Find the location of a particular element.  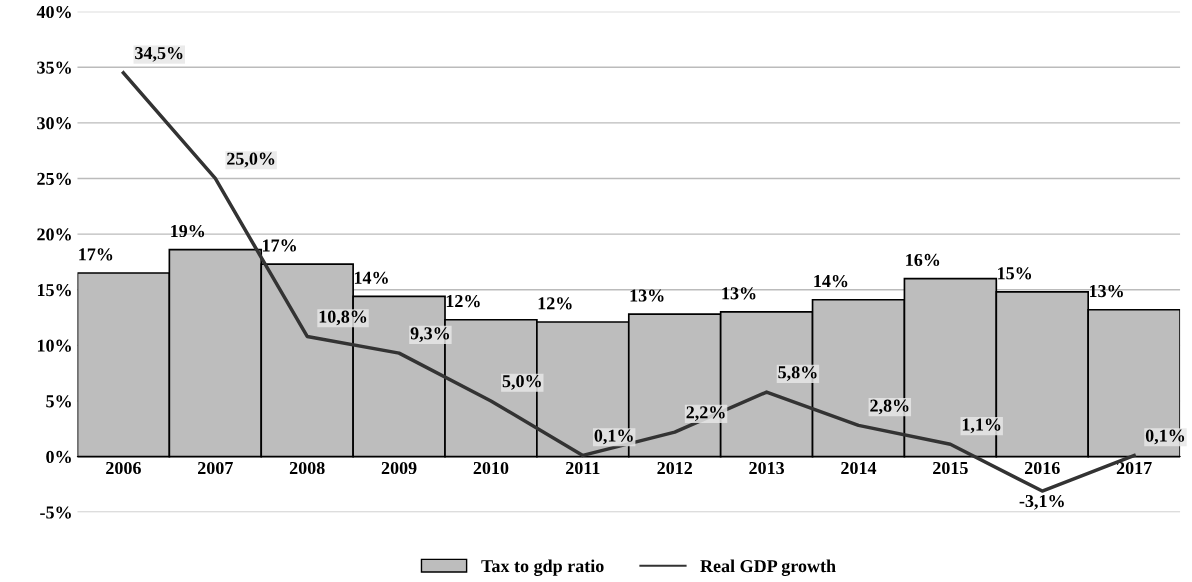

data-label: 15% is located at coordinates (1015, 273).